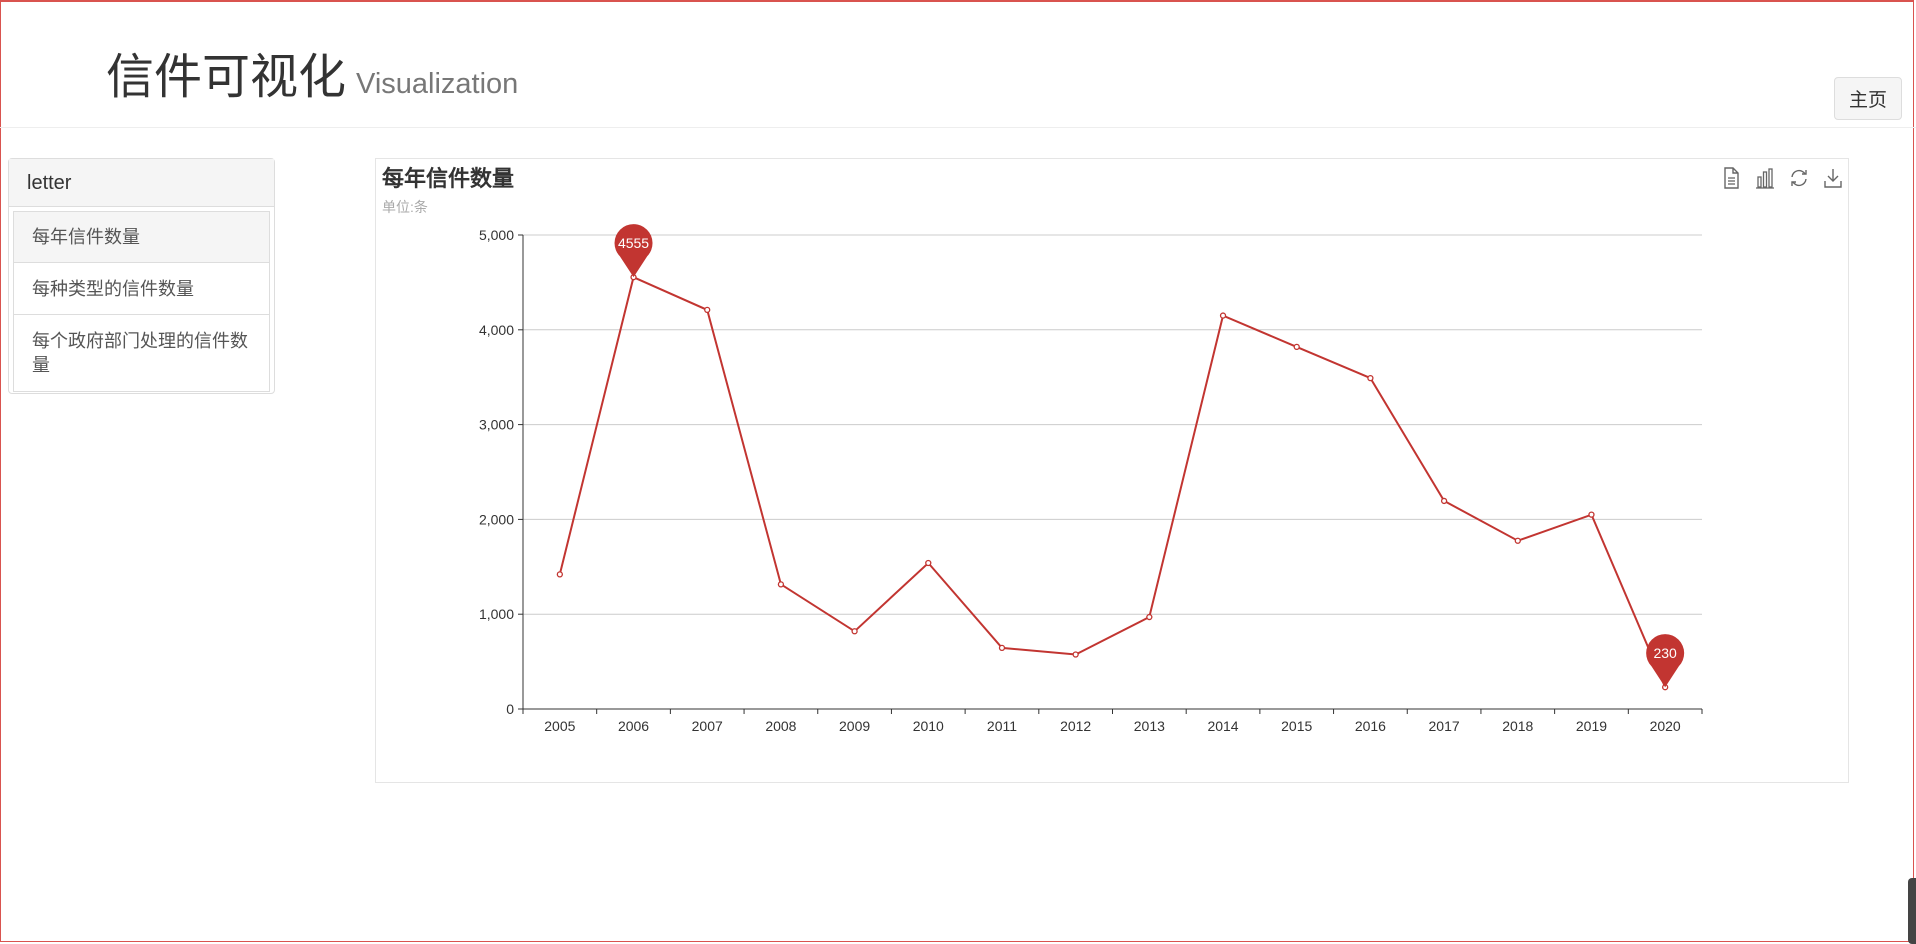 This screenshot has height=944, width=1916. Describe the element at coordinates (1149, 726) in the screenshot. I see `x-tick-label: 2013` at that location.